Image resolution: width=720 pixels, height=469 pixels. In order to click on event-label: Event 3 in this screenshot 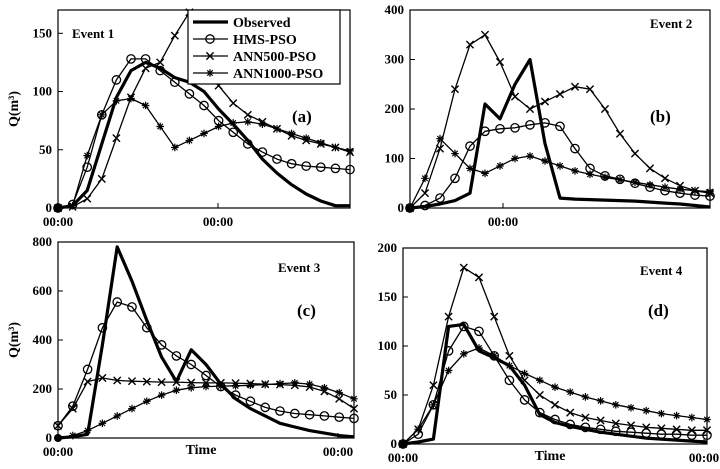, I will do `click(299, 267)`.